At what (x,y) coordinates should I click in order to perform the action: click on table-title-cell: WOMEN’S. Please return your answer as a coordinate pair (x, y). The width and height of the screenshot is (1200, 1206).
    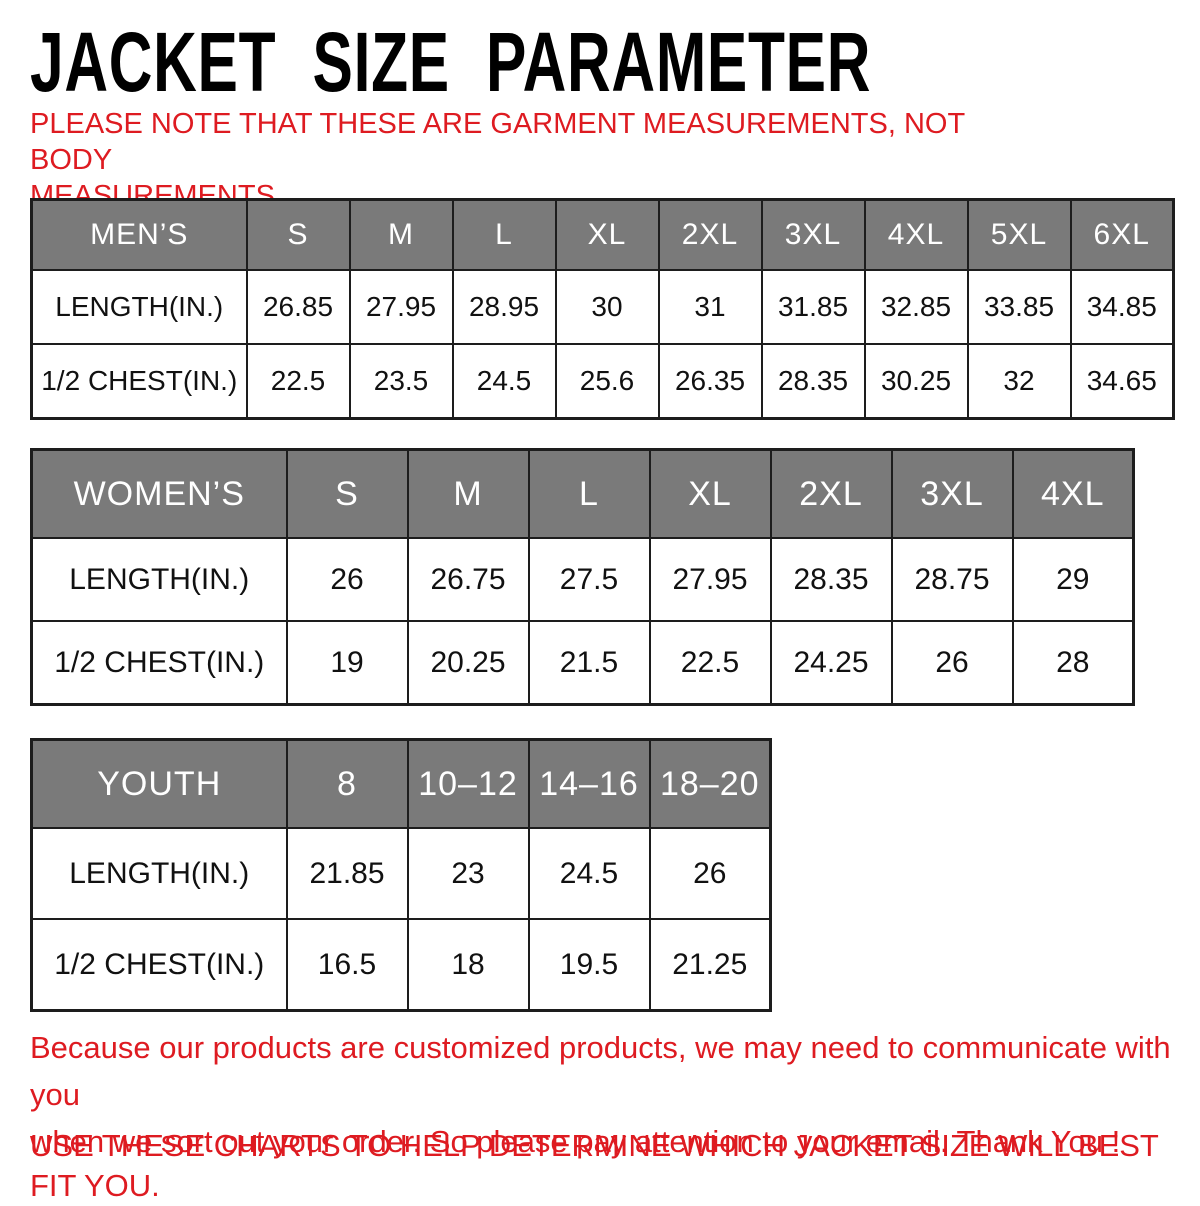
    Looking at the image, I should click on (159, 493).